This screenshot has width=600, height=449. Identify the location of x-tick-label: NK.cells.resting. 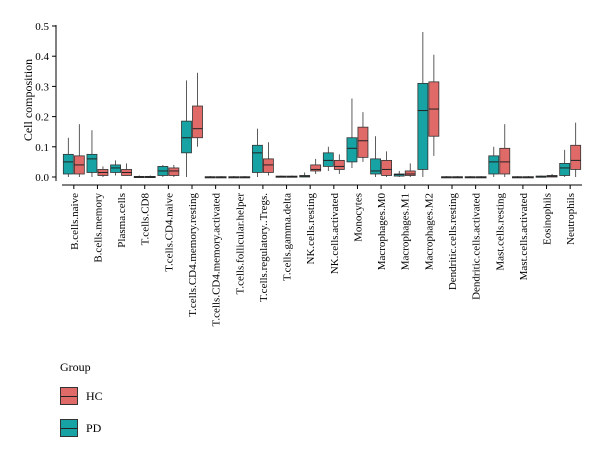
(311, 229).